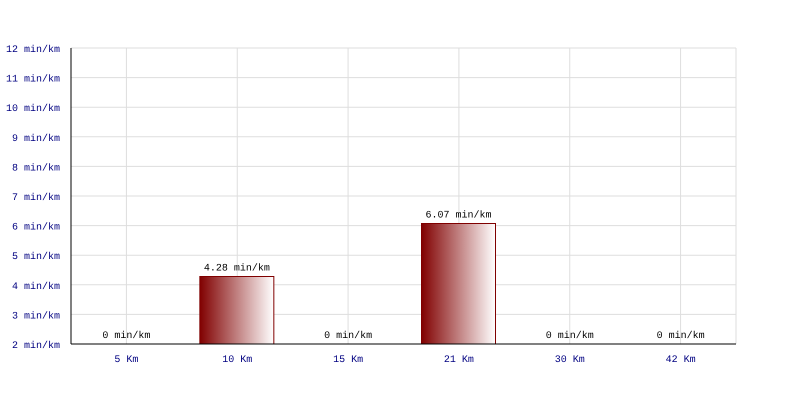  Describe the element at coordinates (36, 228) in the screenshot. I see `y-tick-label: 6 min/km` at that location.